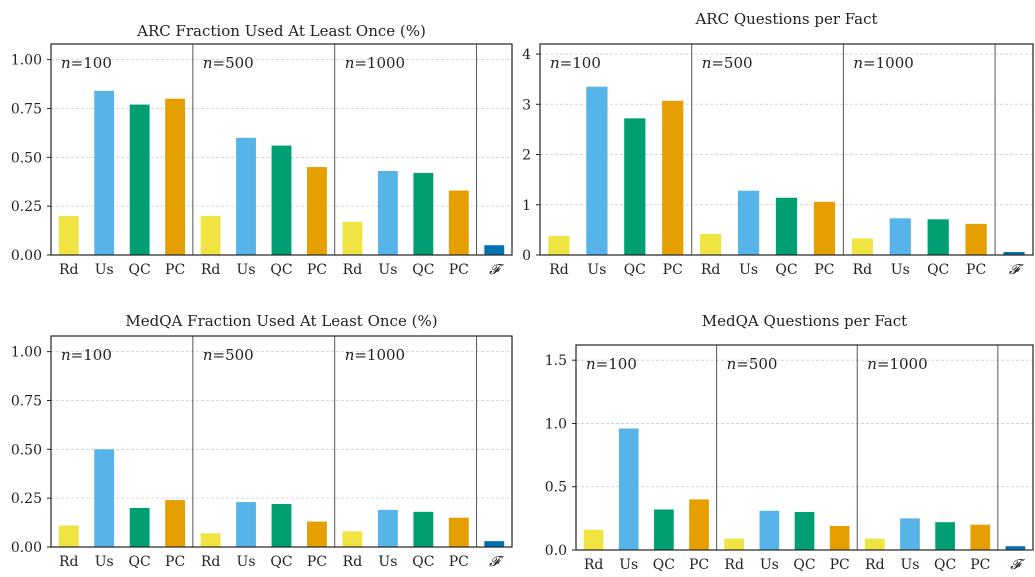 Image resolution: width=1035 pixels, height=577 pixels. What do you see at coordinates (900, 236) in the screenshot?
I see `c1-bar-n1000-us` at bounding box center [900, 236].